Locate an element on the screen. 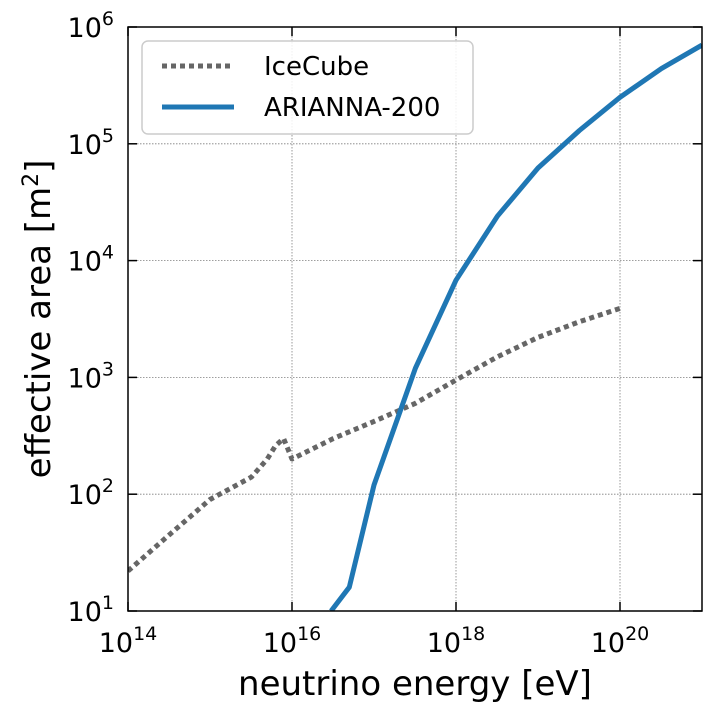 This screenshot has height=717, width=716. y-tick-label: 10¹ is located at coordinates (91, 610).